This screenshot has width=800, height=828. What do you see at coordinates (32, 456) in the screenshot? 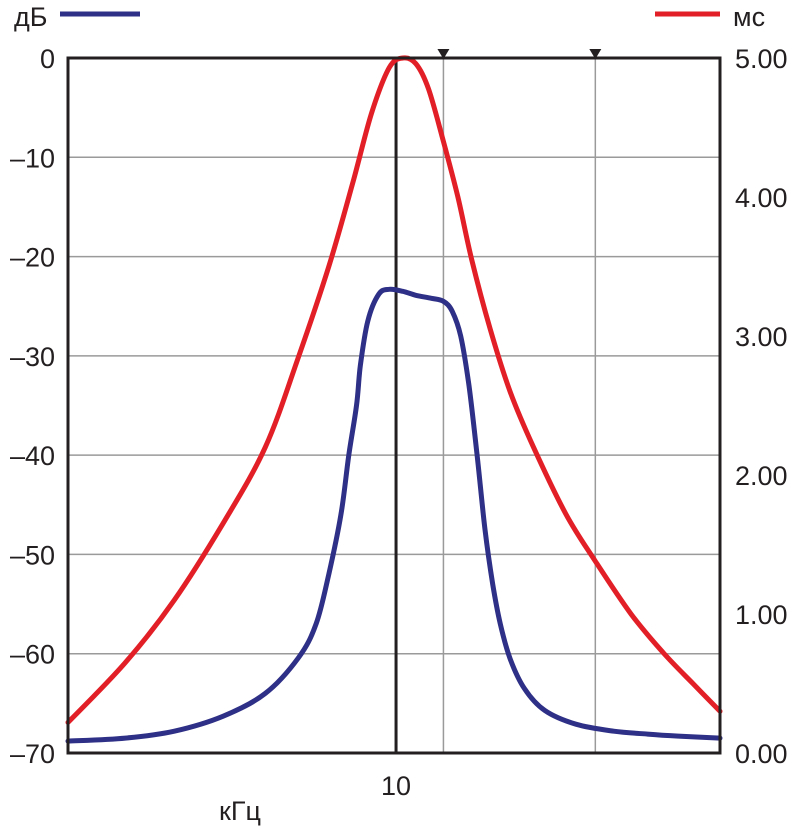
I see `left-tick-label: –40` at bounding box center [32, 456].